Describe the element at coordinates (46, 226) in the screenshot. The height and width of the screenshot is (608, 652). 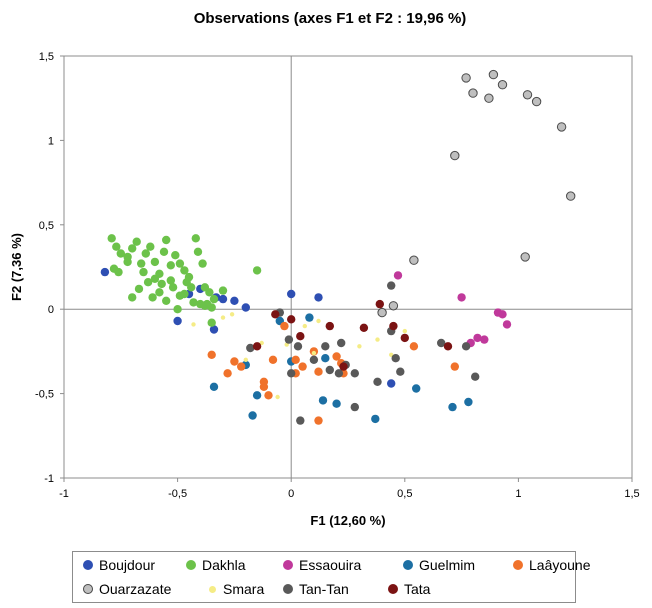
I see `y-tick-label: 0,5` at that location.